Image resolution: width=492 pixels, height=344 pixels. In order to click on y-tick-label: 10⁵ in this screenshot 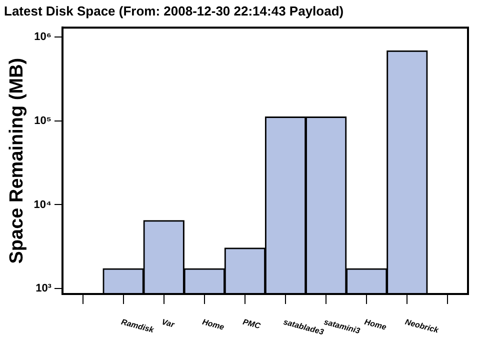, I will do `click(43, 120)`.